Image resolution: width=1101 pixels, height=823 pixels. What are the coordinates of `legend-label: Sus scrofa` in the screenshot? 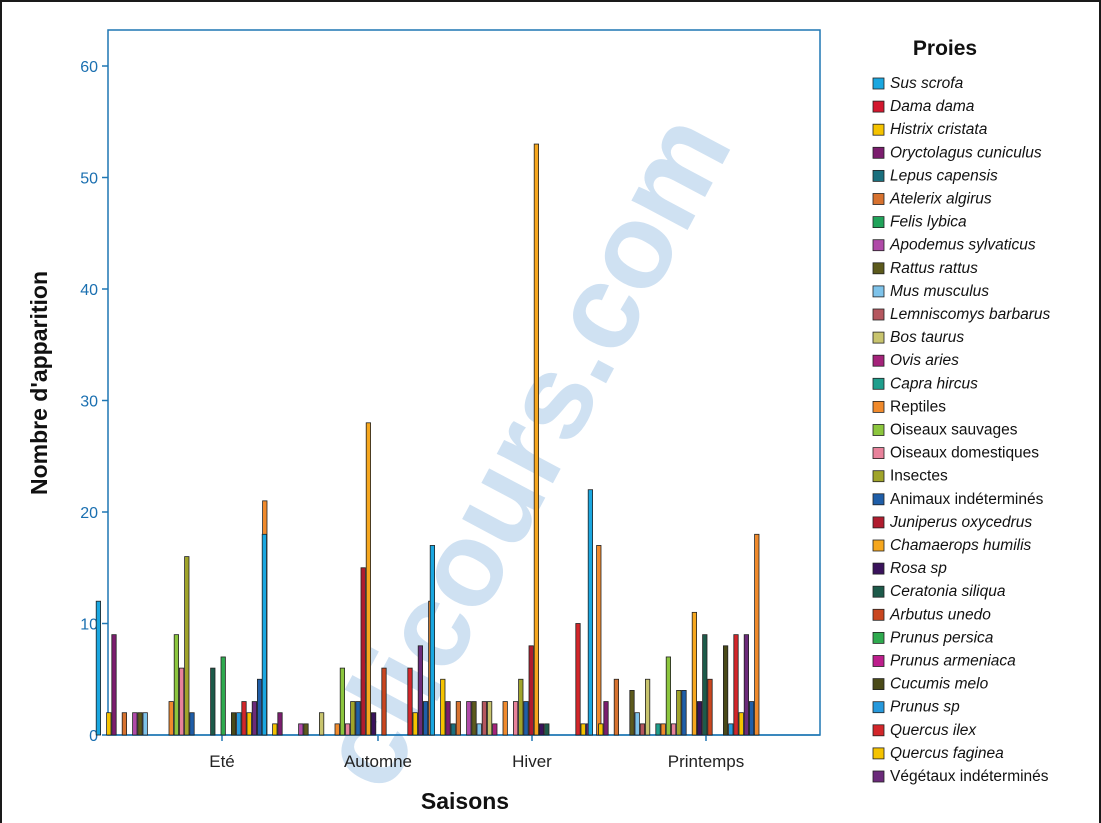 It's located at (927, 83).